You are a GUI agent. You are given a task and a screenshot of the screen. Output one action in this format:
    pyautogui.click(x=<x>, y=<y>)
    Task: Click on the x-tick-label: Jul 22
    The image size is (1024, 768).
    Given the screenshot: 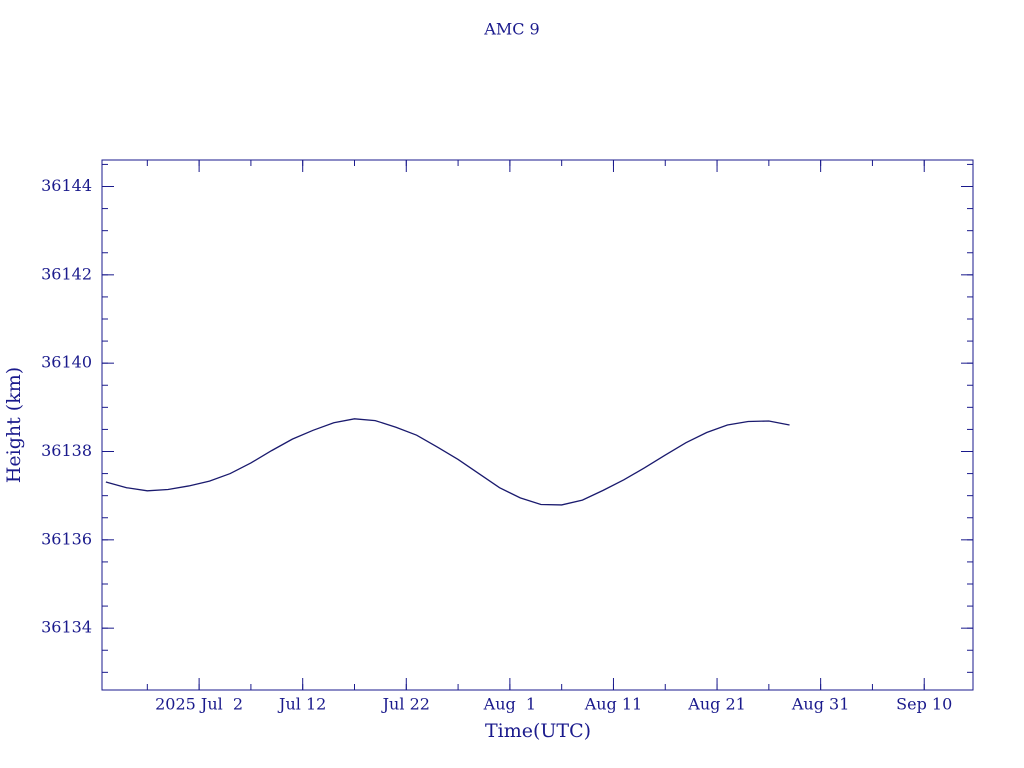 What is the action you would take?
    pyautogui.click(x=405, y=704)
    